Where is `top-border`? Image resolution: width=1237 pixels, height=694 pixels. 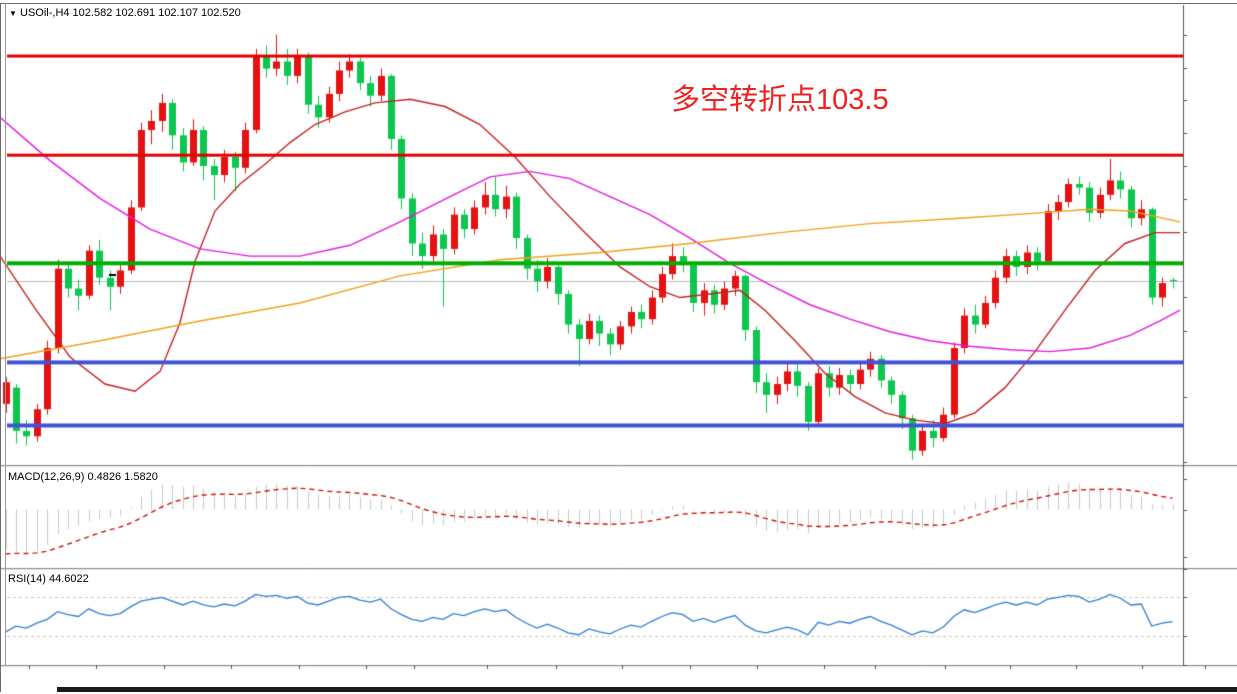
top-border is located at coordinates (618, 3).